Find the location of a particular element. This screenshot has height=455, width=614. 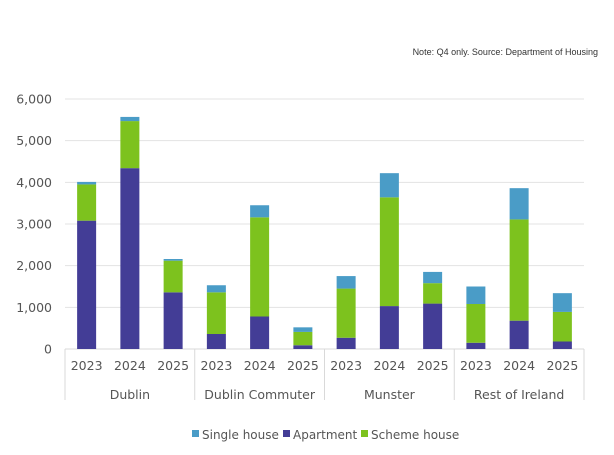

y-tick-label: 3,000 is located at coordinates (34, 224).